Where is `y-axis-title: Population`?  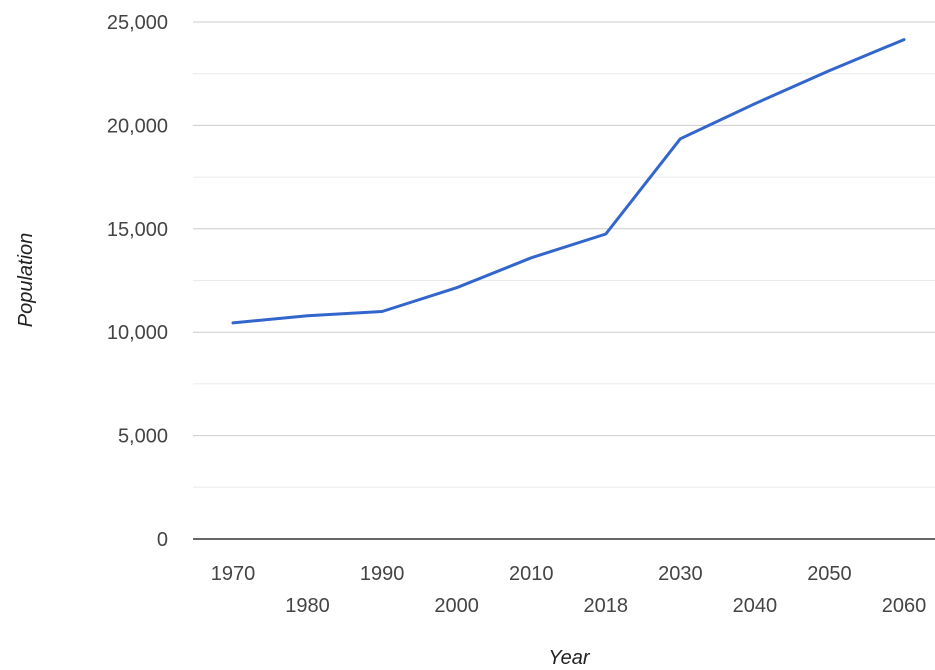 y-axis-title: Population is located at coordinates (26, 280).